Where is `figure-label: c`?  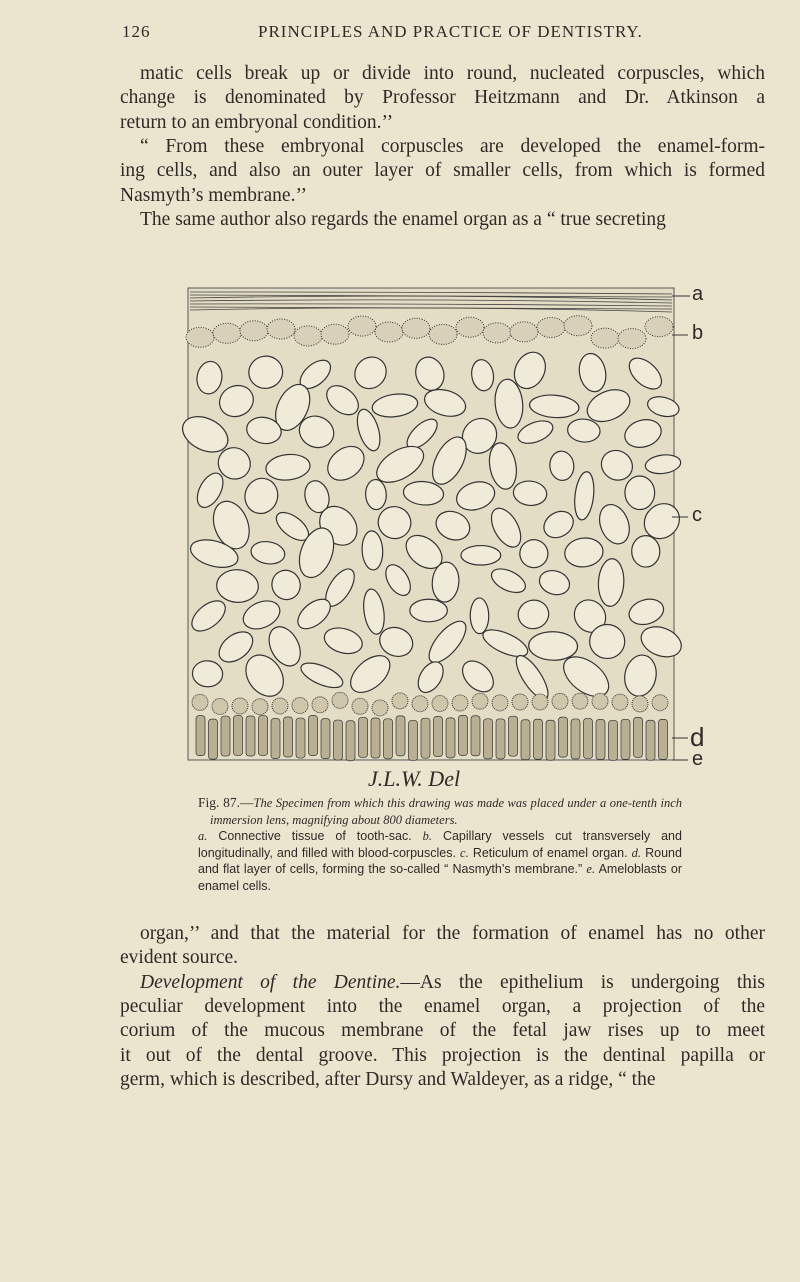
figure-label: c is located at coordinates (697, 515).